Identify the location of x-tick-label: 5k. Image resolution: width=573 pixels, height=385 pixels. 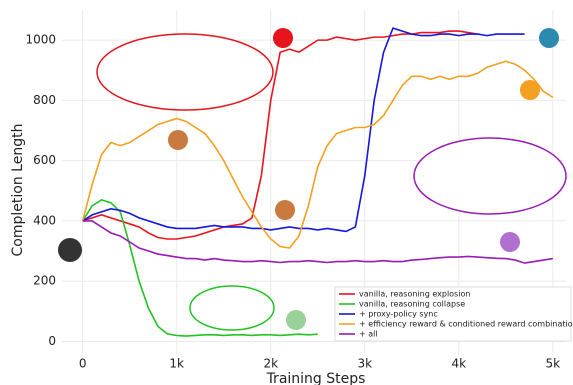
(553, 364).